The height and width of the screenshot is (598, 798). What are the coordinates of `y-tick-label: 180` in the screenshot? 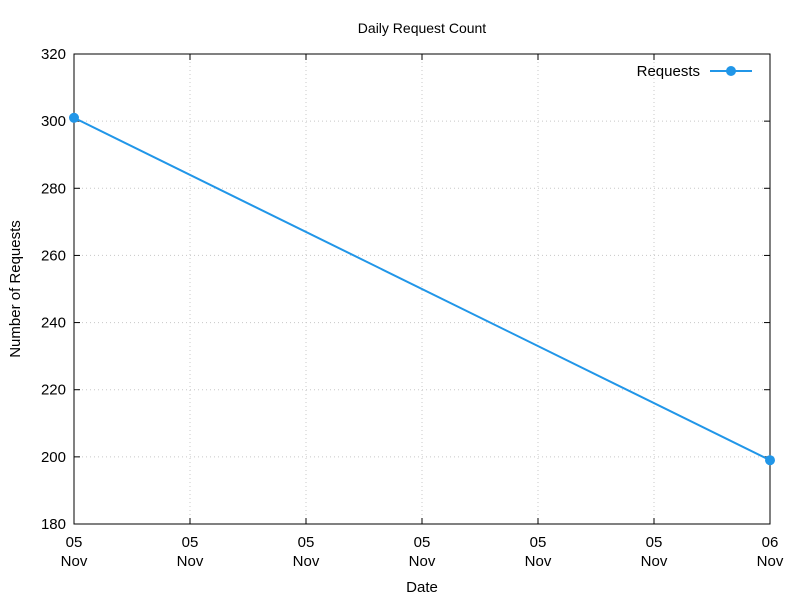 It's located at (53, 524).